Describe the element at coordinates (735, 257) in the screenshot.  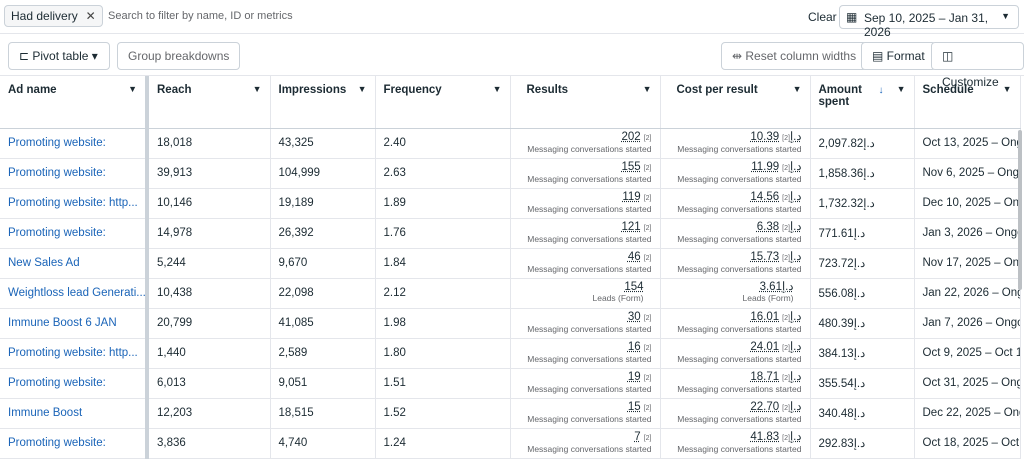
I see `cost-line: 15.73د.إ[2]` at that location.